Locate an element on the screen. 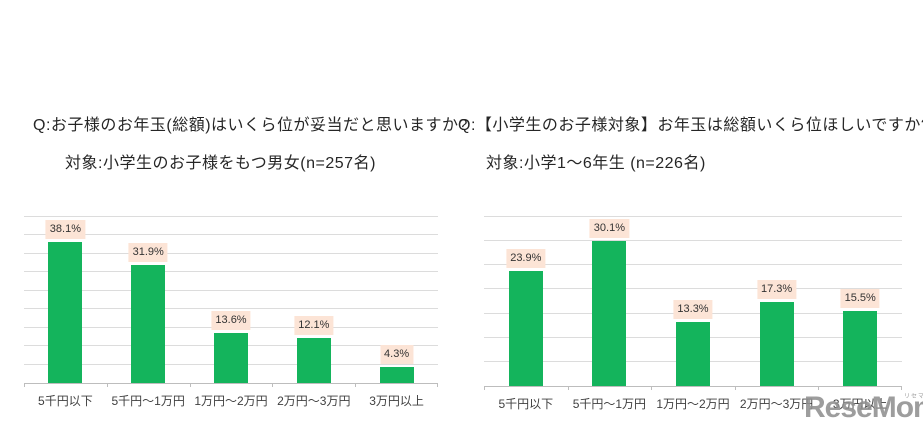  value-label: 23.9% is located at coordinates (526, 258).